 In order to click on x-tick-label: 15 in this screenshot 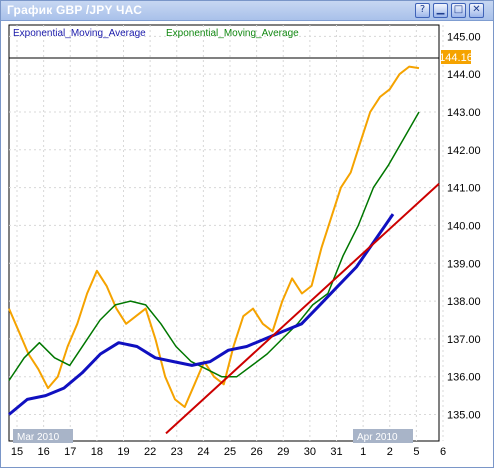, I will do `click(17, 452)`.